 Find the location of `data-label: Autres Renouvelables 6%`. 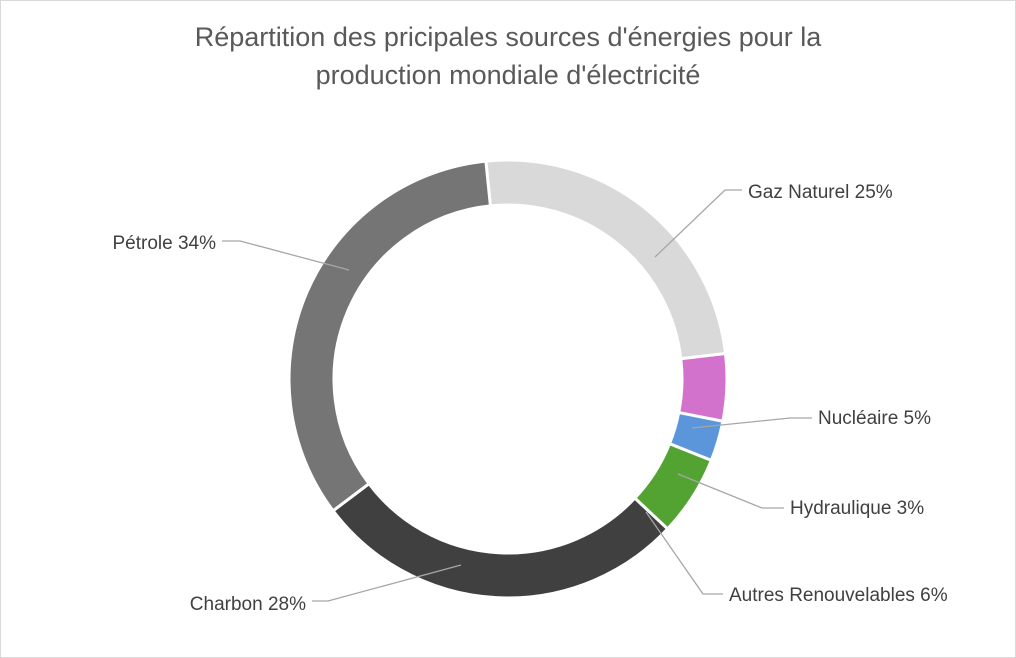

data-label: Autres Renouvelables 6% is located at coordinates (838, 595).